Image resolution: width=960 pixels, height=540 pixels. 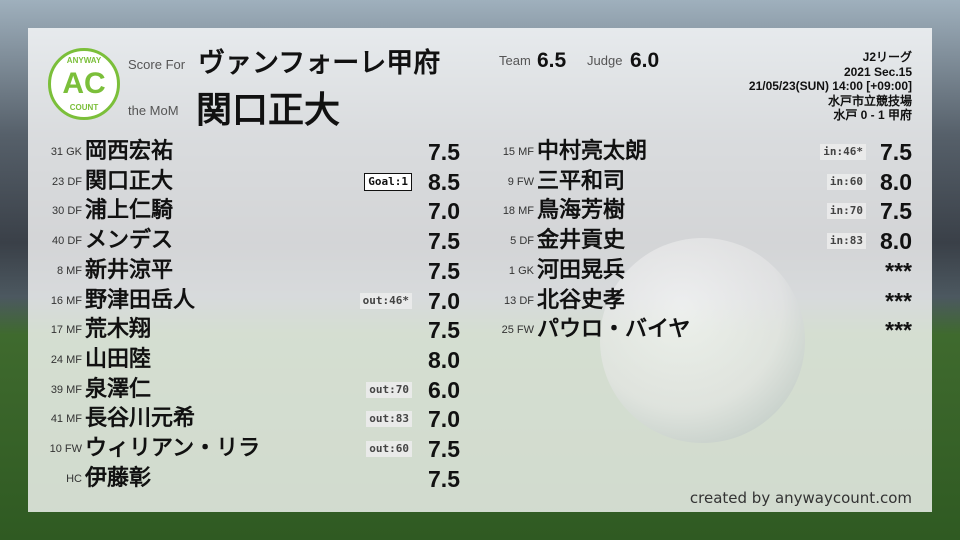 What do you see at coordinates (118, 389) in the screenshot?
I see `player-name: 泉澤仁` at bounding box center [118, 389].